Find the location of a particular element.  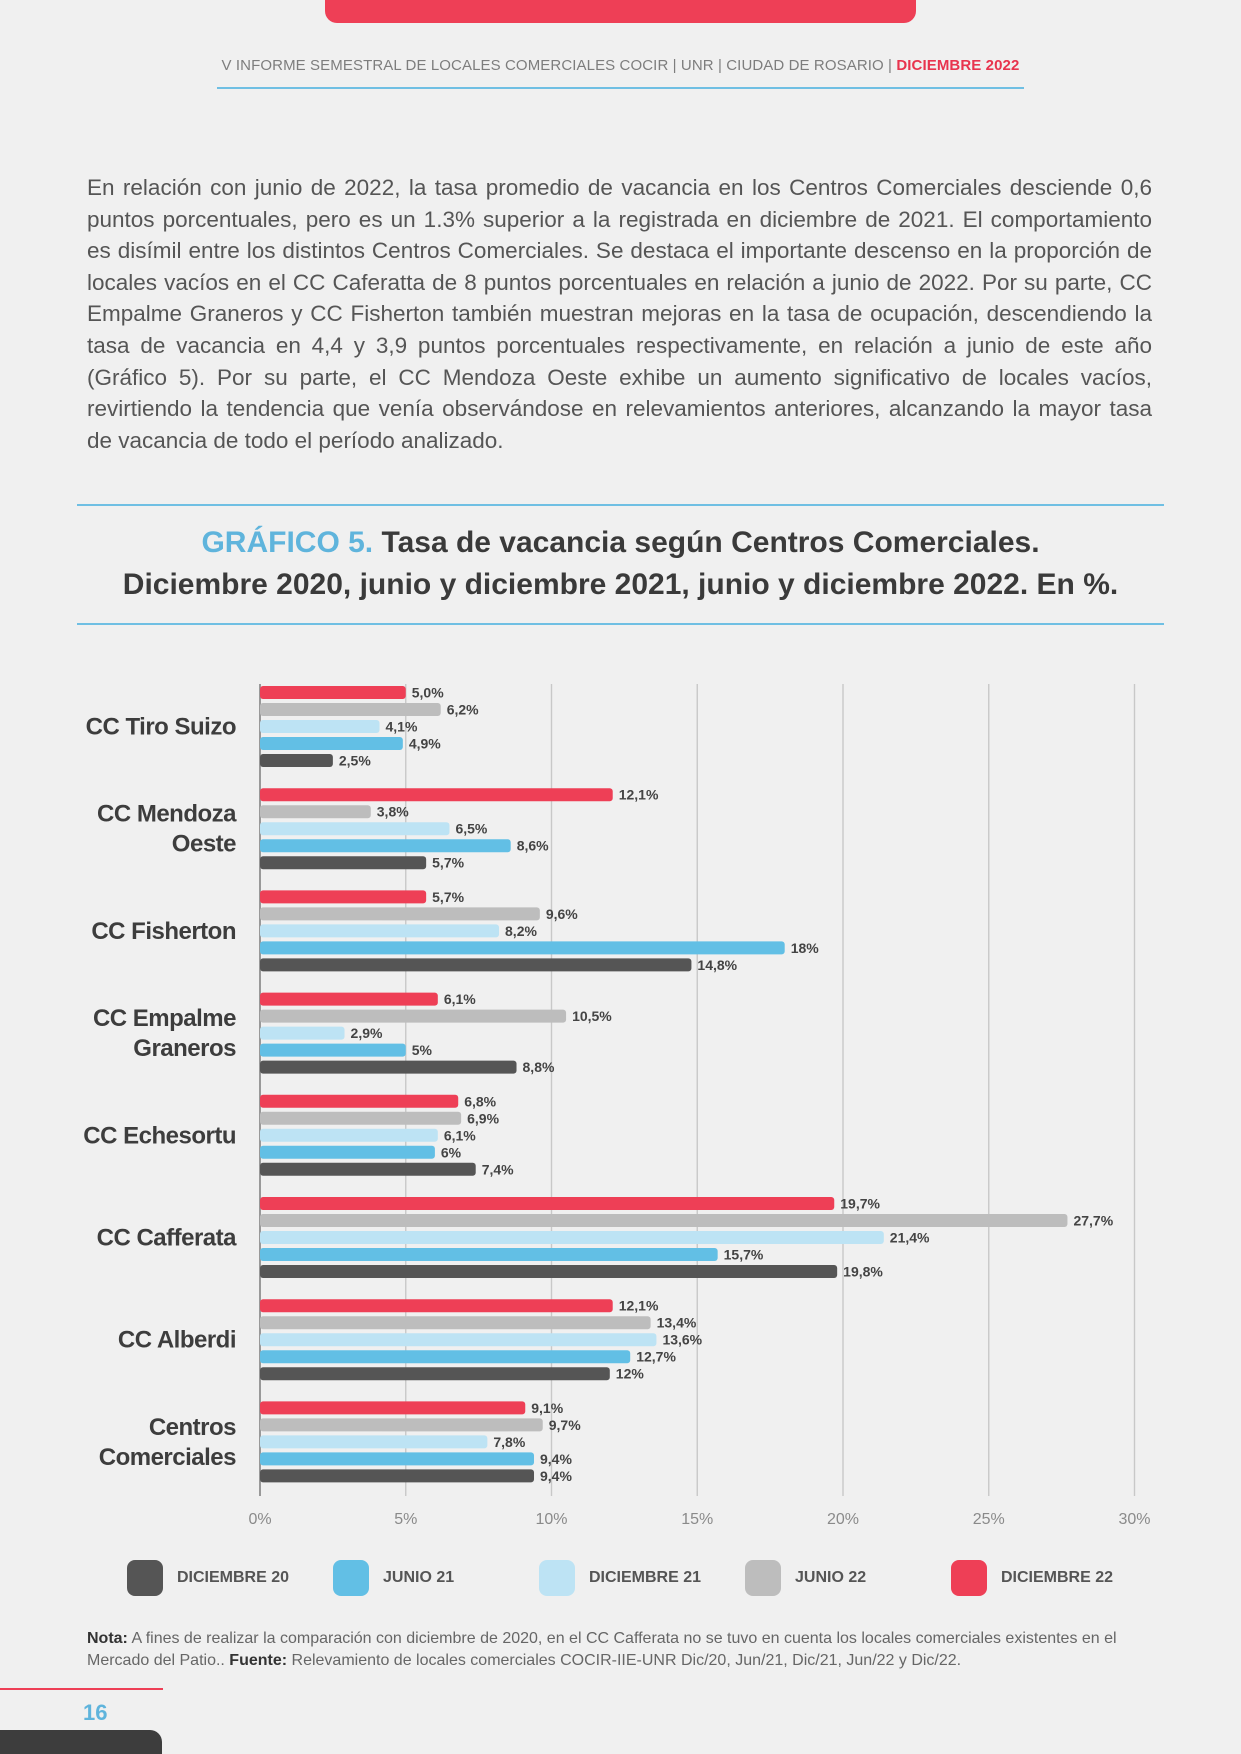

data-label: 21,4% is located at coordinates (910, 1238).